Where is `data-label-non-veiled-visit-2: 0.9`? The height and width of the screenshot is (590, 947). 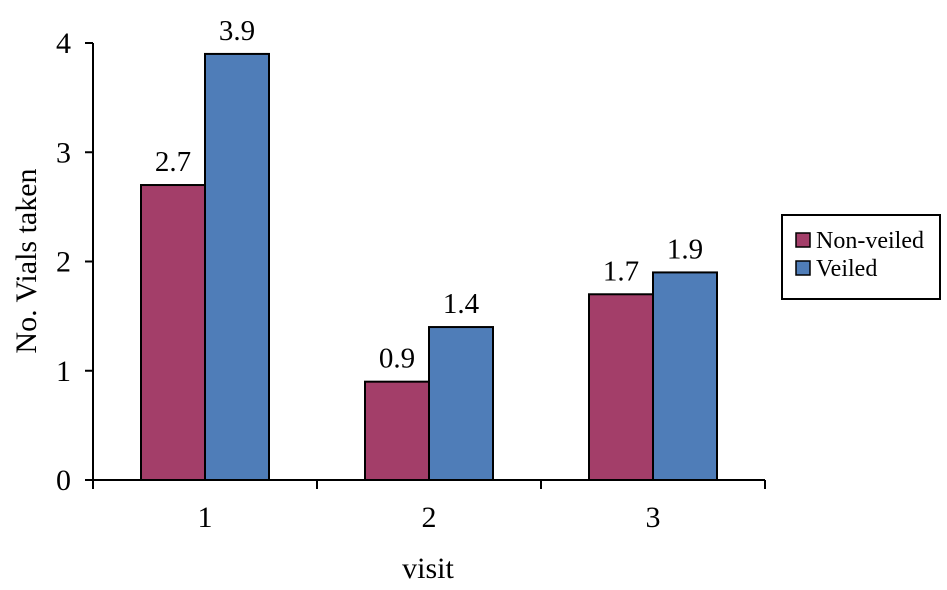
data-label-non-veiled-visit-2: 0.9 is located at coordinates (397, 359).